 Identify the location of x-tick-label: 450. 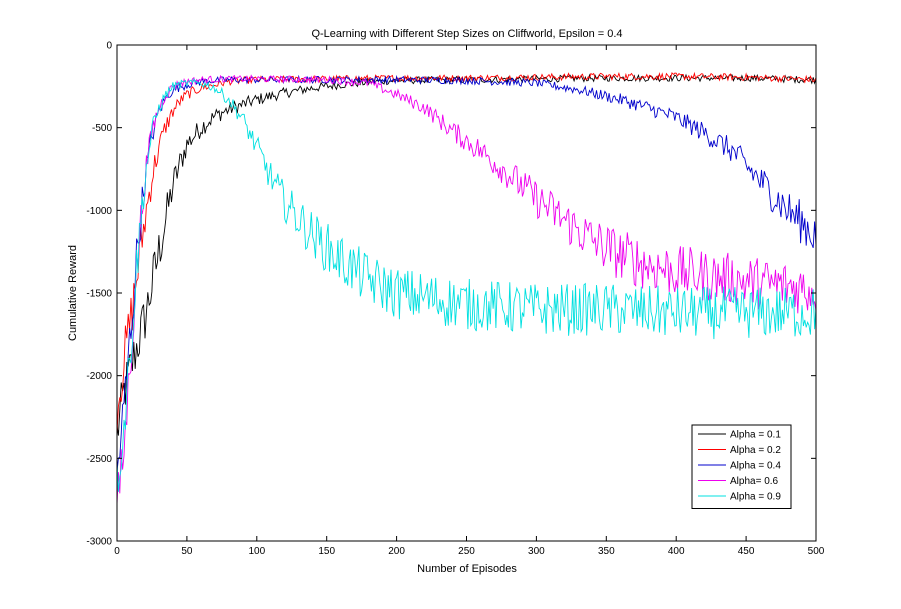
(746, 551).